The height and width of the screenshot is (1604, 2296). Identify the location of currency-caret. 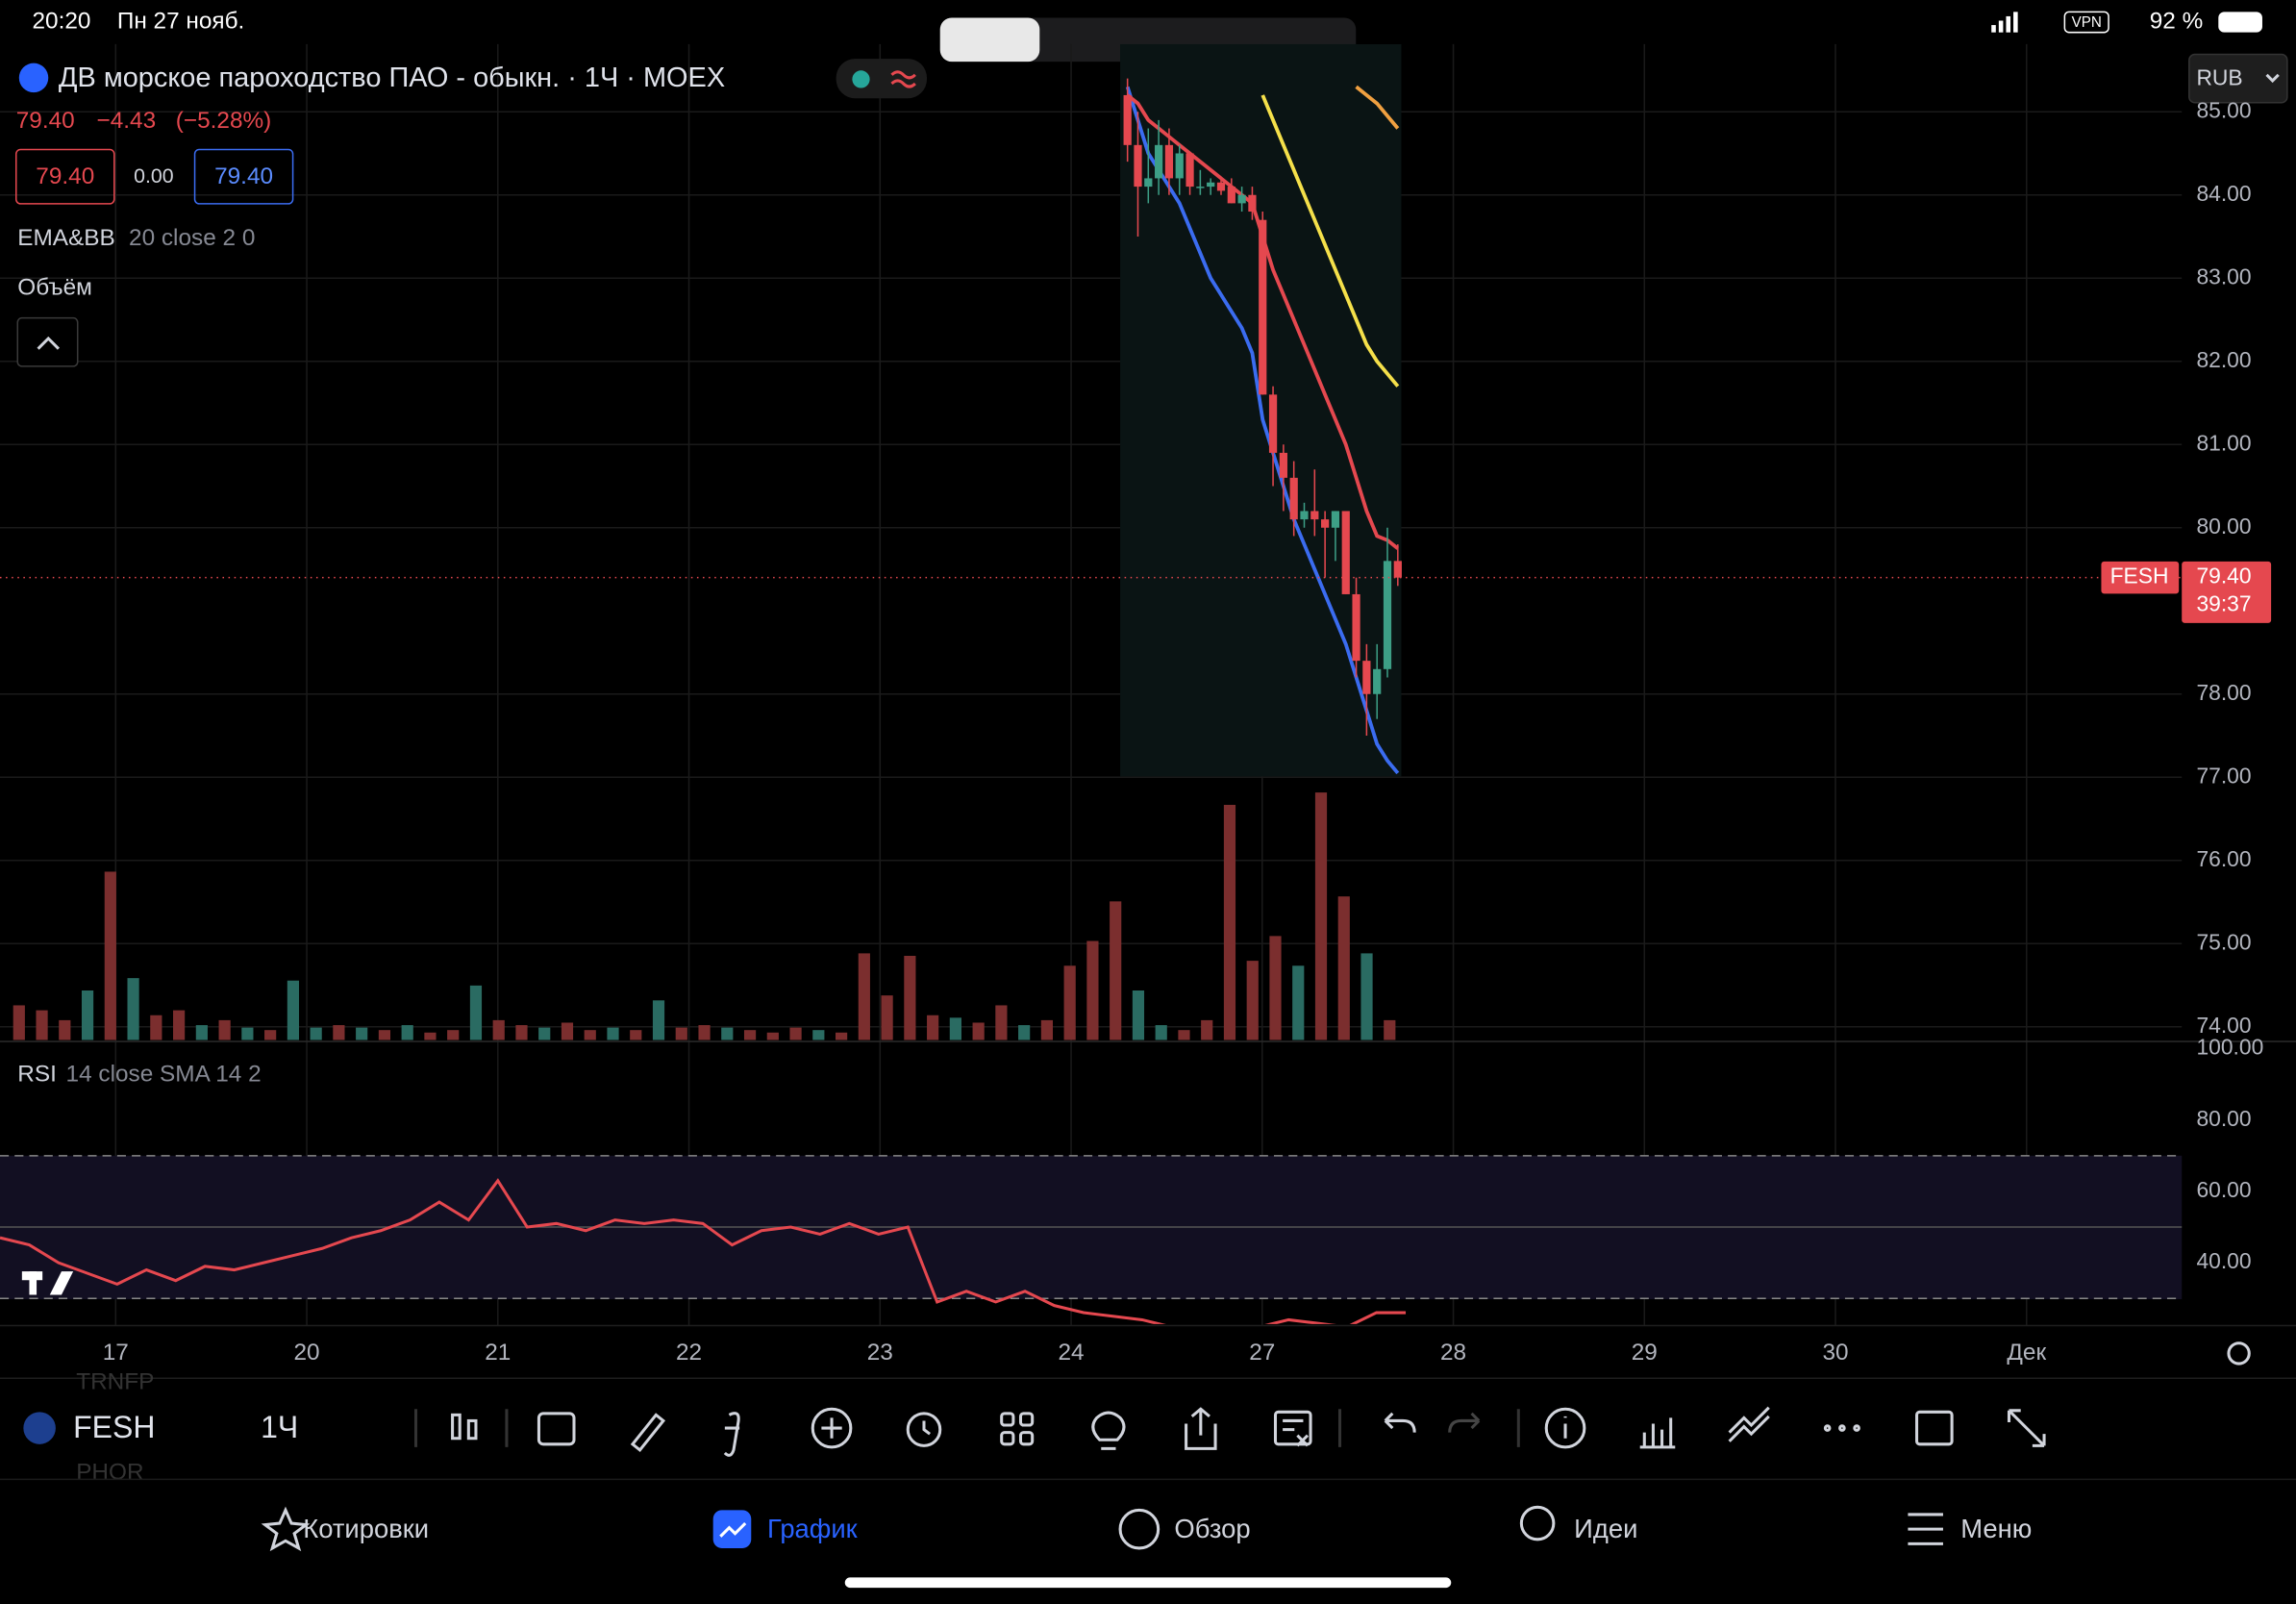
(2272, 78).